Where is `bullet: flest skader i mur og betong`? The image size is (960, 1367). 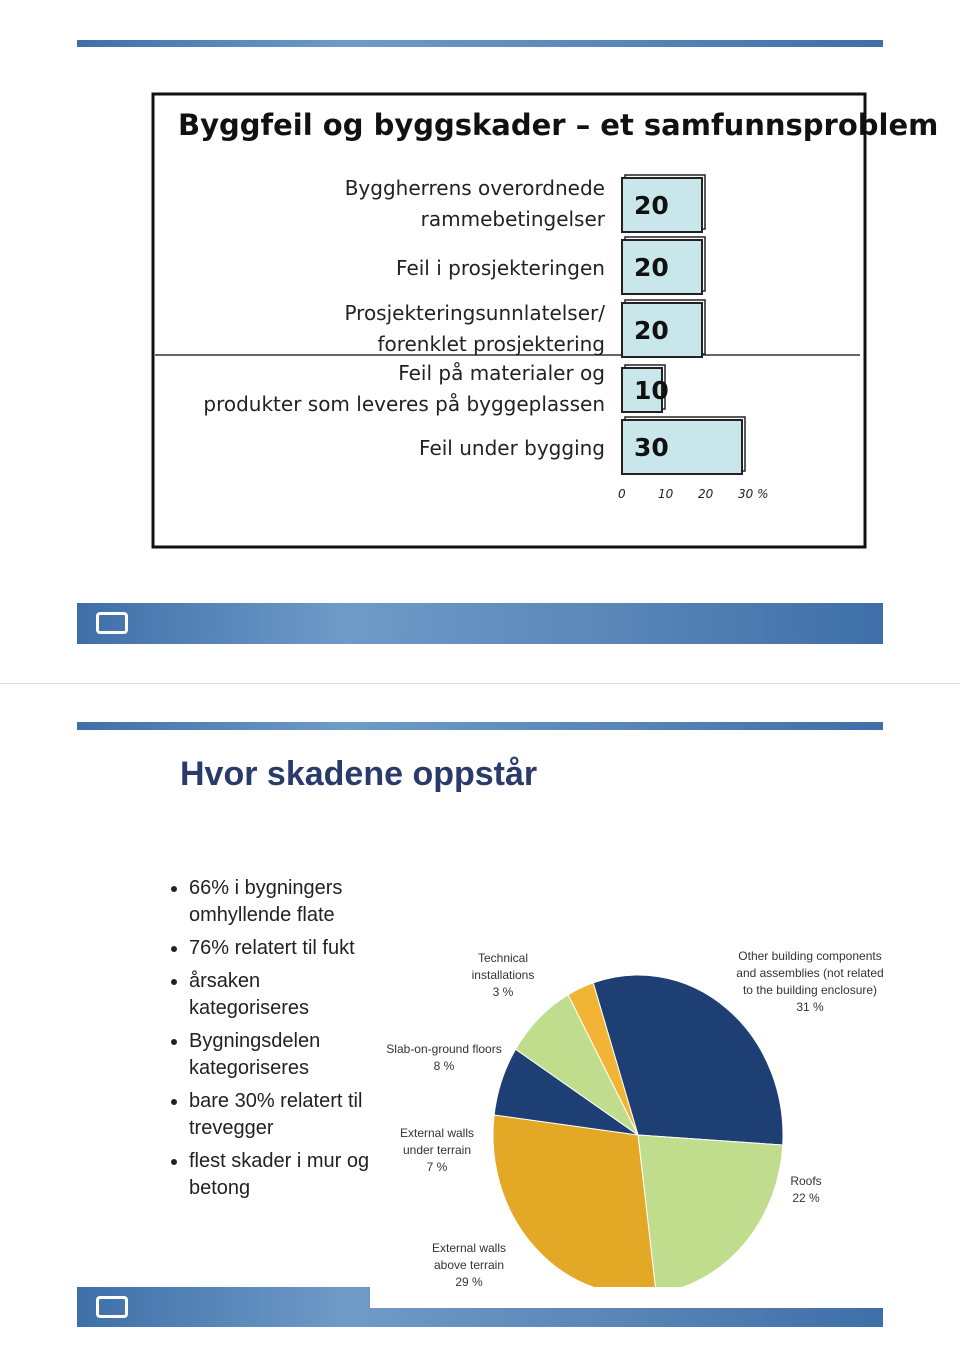 bullet: flest skader i mur og betong is located at coordinates (284, 1175).